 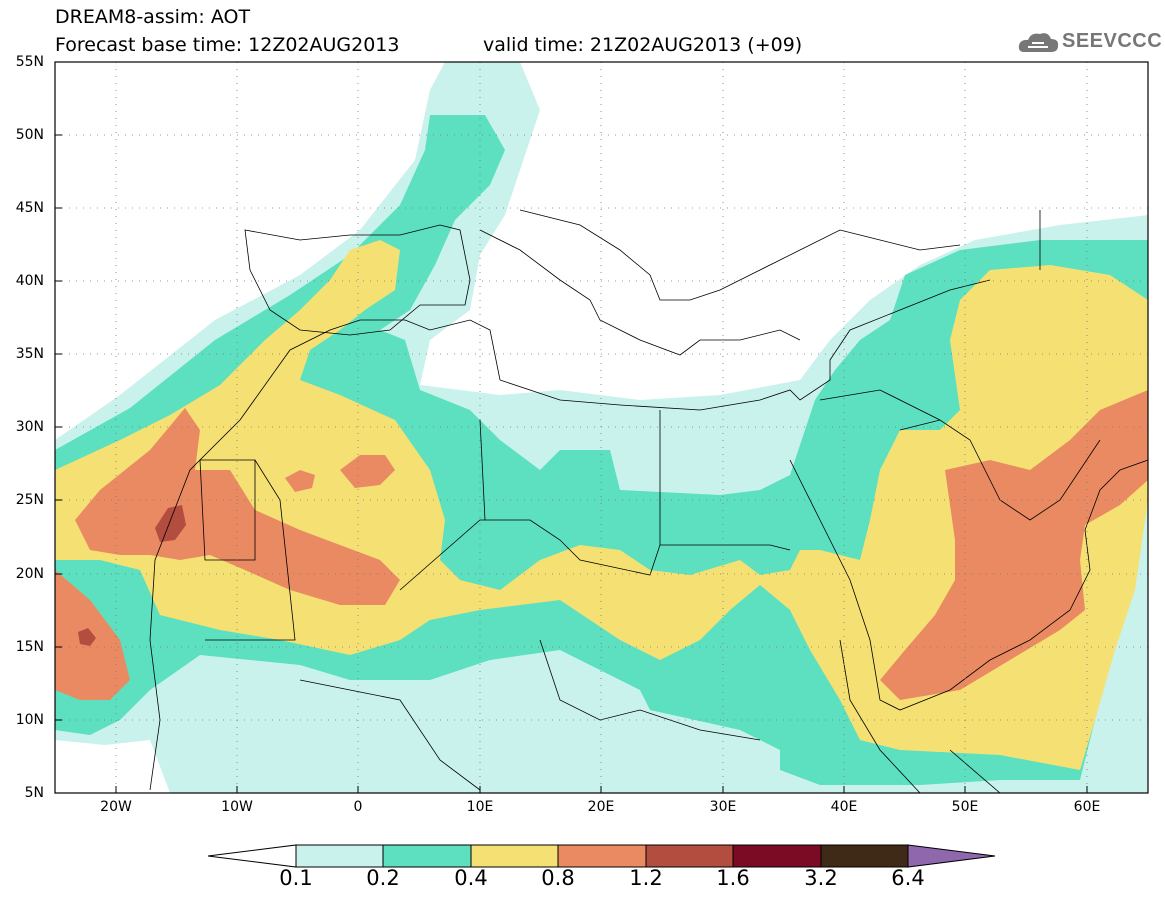 I want to click on cloud-icon, so click(x=1038, y=42).